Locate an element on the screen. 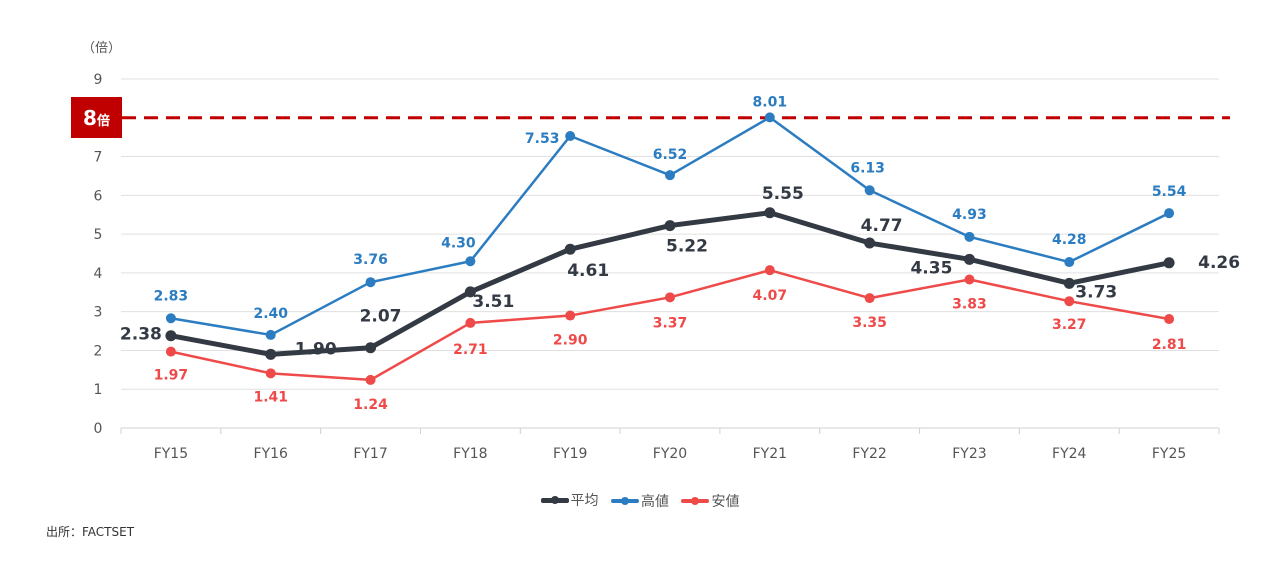 This screenshot has height=567, width=1280. x-tick-label: FY24 is located at coordinates (1069, 454).